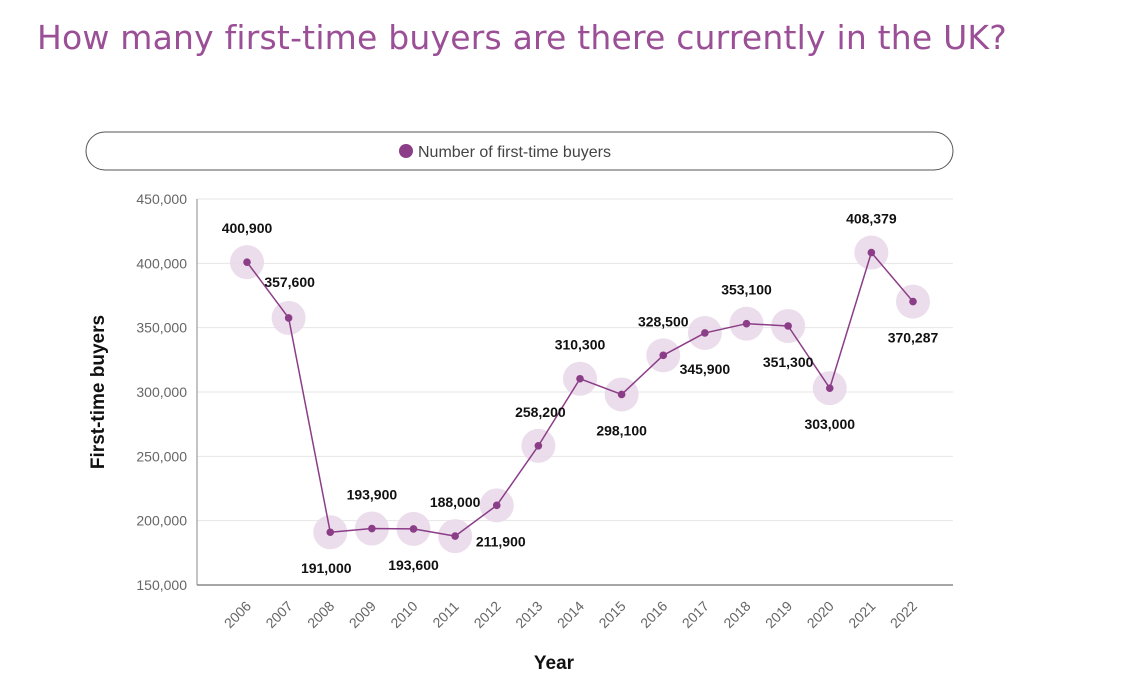 This screenshot has height=683, width=1146. What do you see at coordinates (161, 392) in the screenshot?
I see `y-tick-label: 300,000` at bounding box center [161, 392].